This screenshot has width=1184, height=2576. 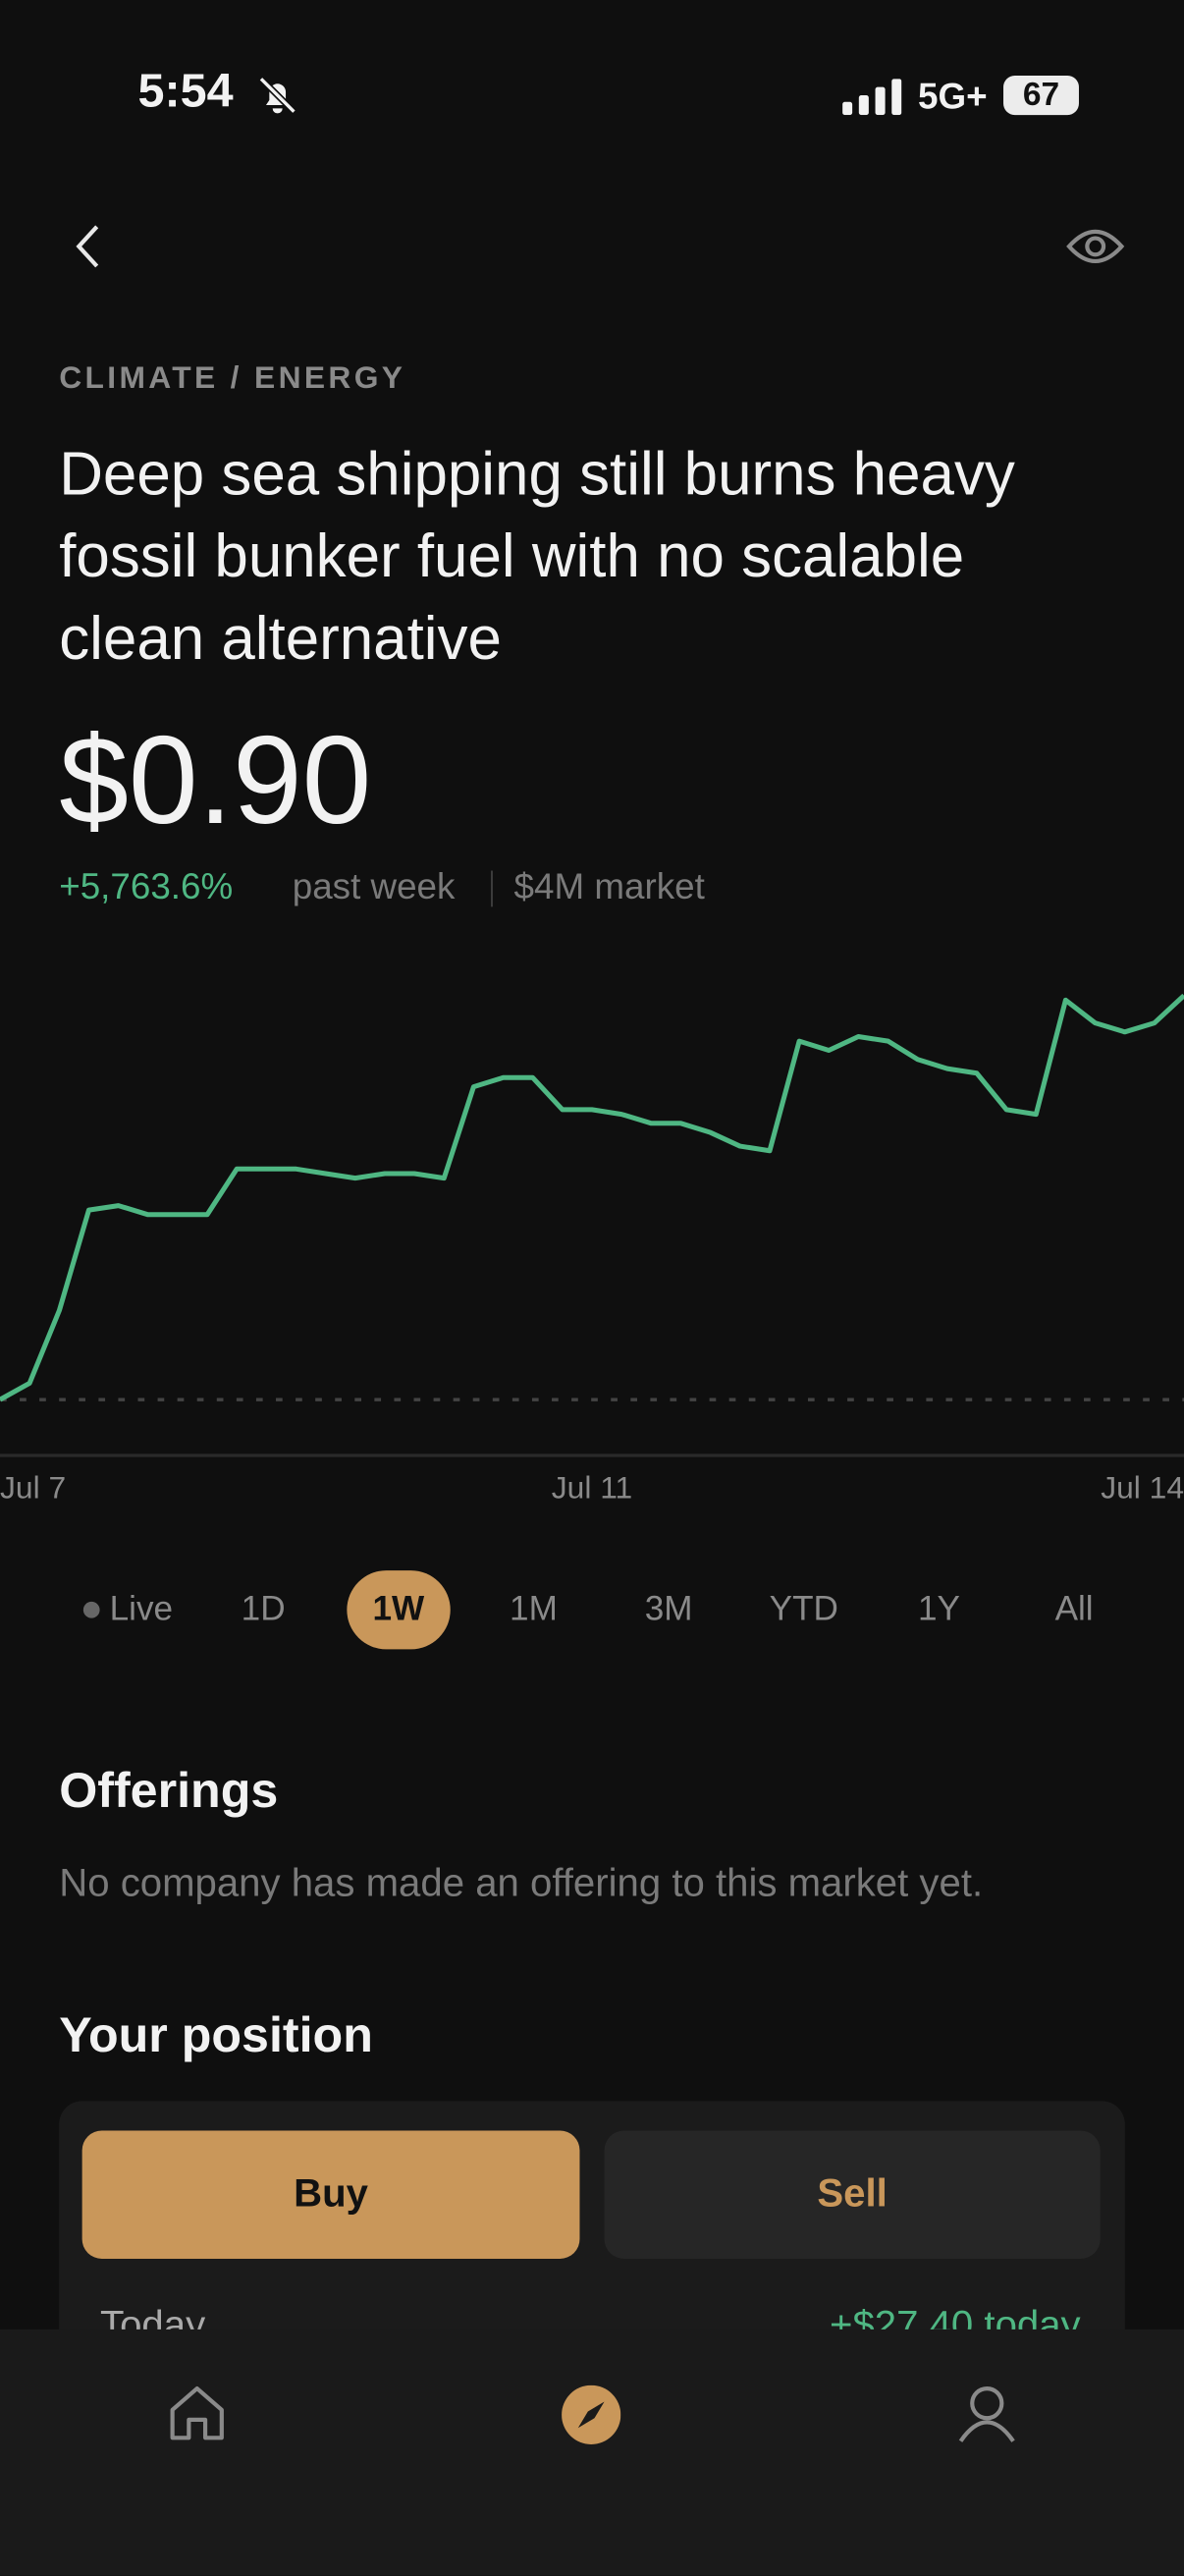 What do you see at coordinates (185, 92) in the screenshot?
I see `clock: 5:54` at bounding box center [185, 92].